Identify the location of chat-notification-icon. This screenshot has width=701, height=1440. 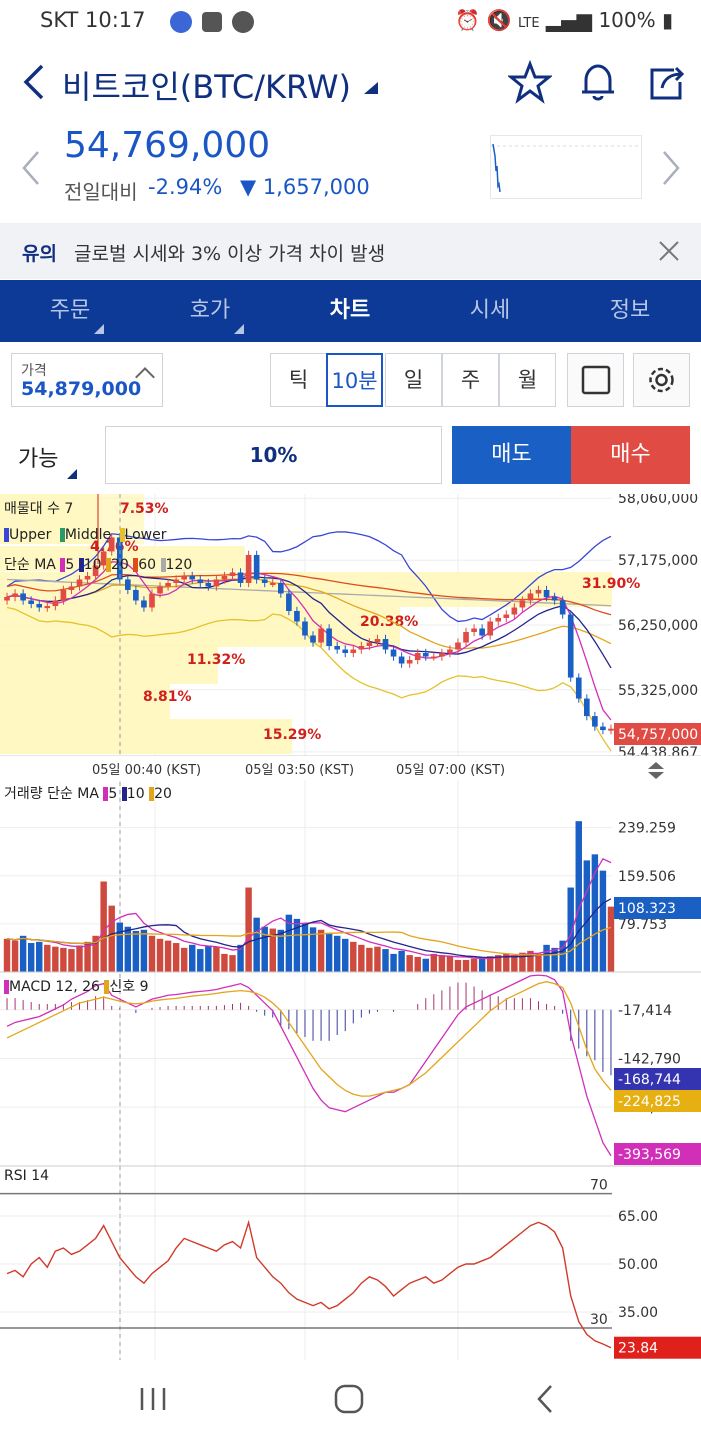
(243, 22).